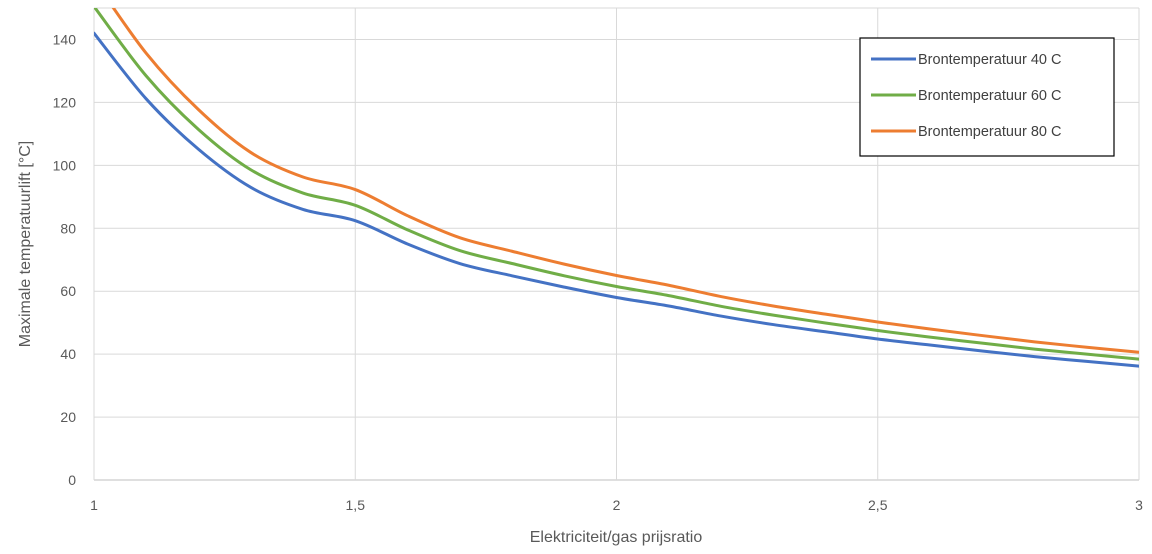 Image resolution: width=1152 pixels, height=554 pixels. Describe the element at coordinates (72, 480) in the screenshot. I see `y-tick-label: 0` at that location.